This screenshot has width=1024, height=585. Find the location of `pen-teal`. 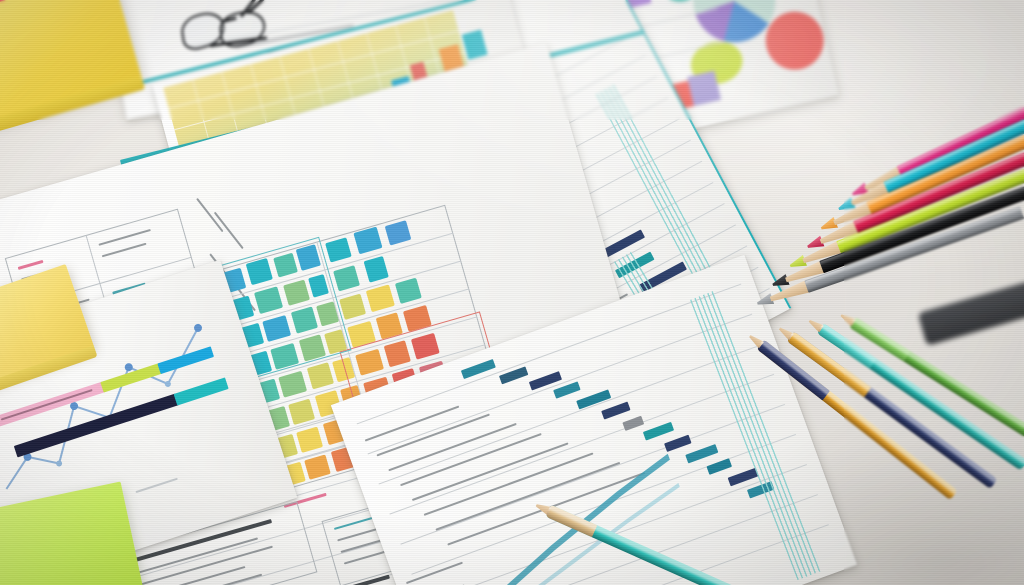

pen-teal is located at coordinates (920, 397).